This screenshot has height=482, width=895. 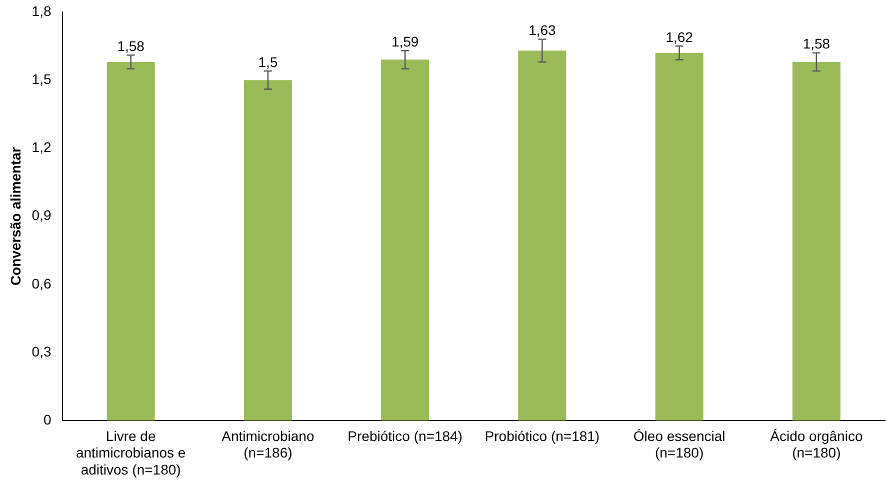 What do you see at coordinates (47, 419) in the screenshot?
I see `y-tick-label: 0` at bounding box center [47, 419].